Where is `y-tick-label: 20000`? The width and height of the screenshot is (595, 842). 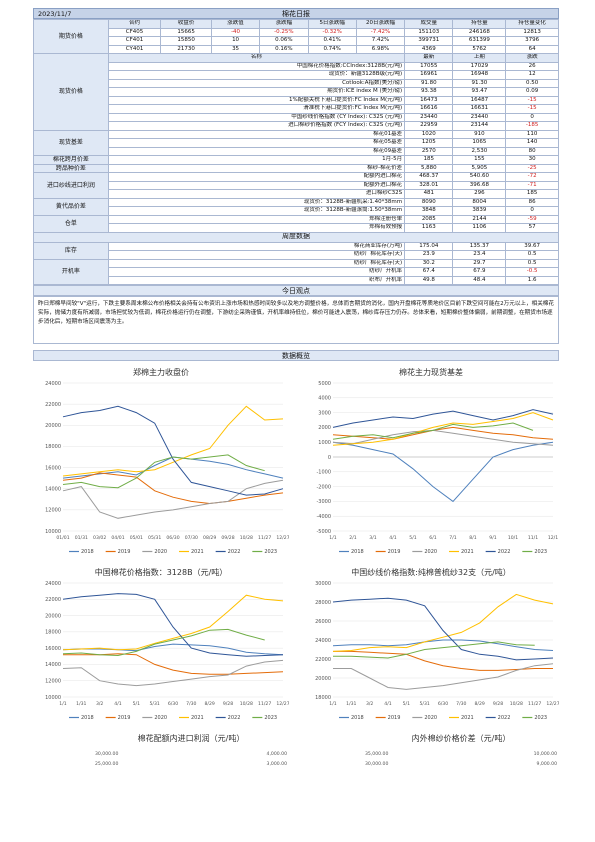 y-tick-label: 20000 is located at coordinates (323, 679).